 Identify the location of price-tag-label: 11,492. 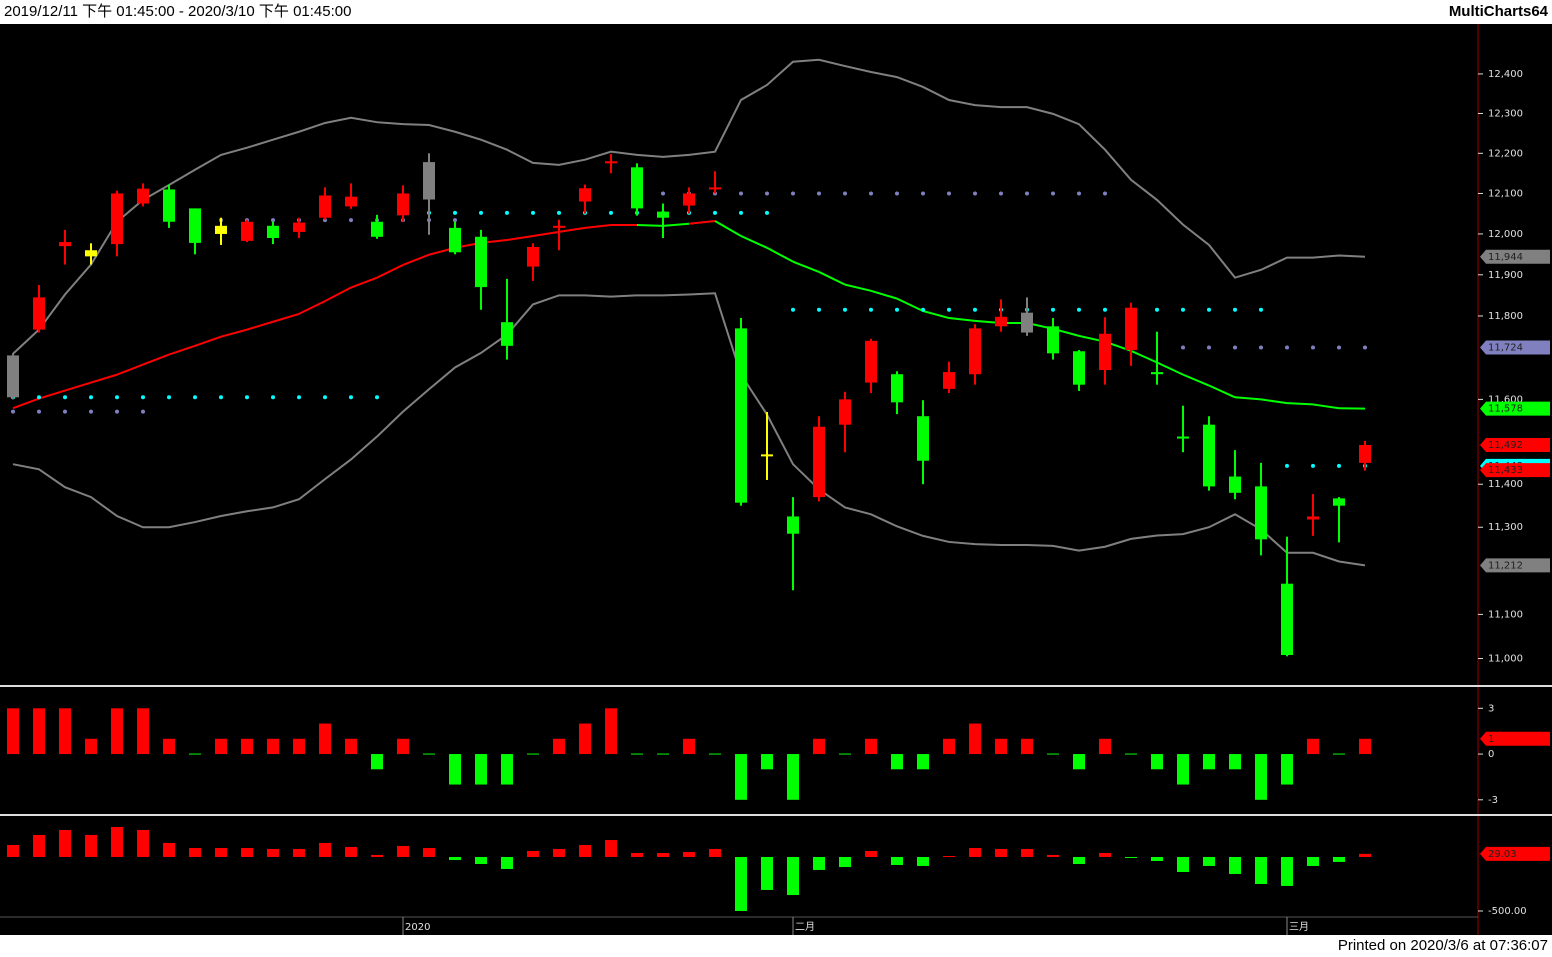
(1505, 445).